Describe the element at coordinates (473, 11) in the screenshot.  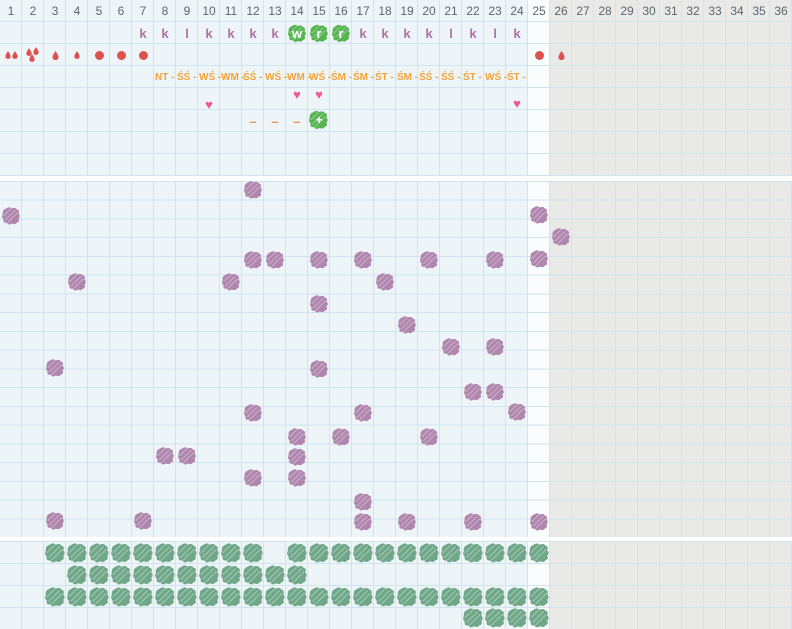
I see `day-column-header: 22` at that location.